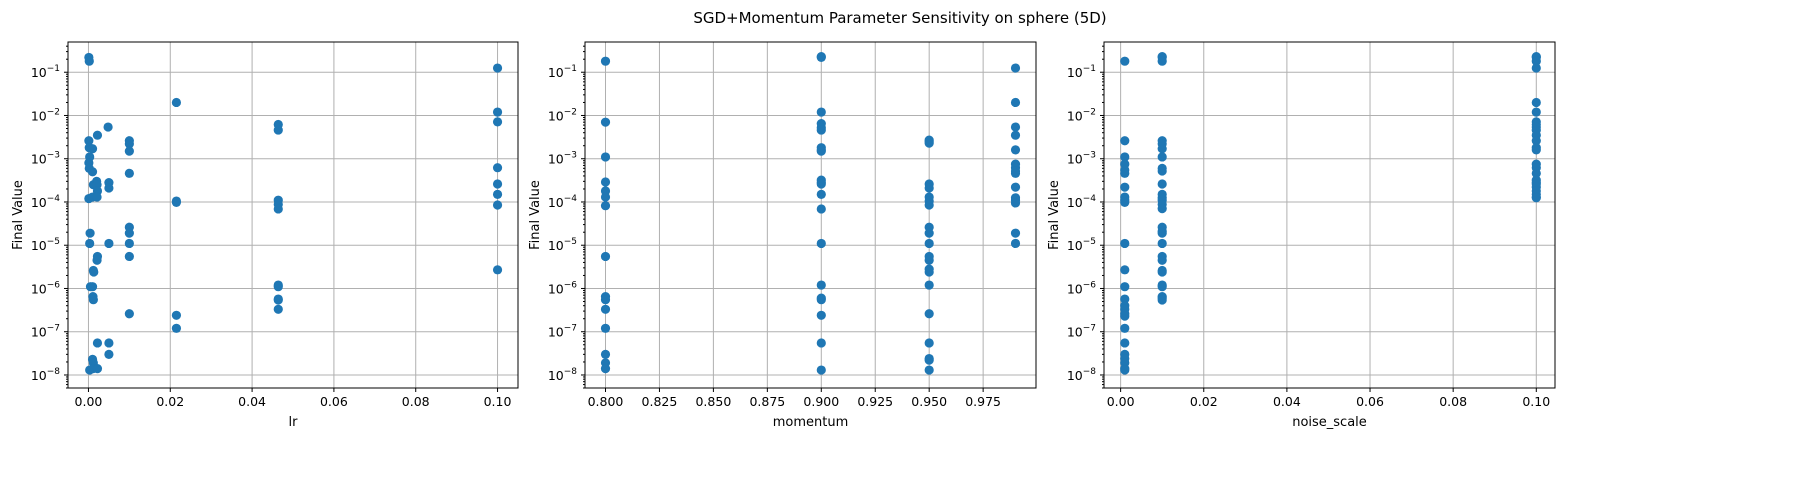  I want to click on x-tick-label: 0.900, so click(821, 401).